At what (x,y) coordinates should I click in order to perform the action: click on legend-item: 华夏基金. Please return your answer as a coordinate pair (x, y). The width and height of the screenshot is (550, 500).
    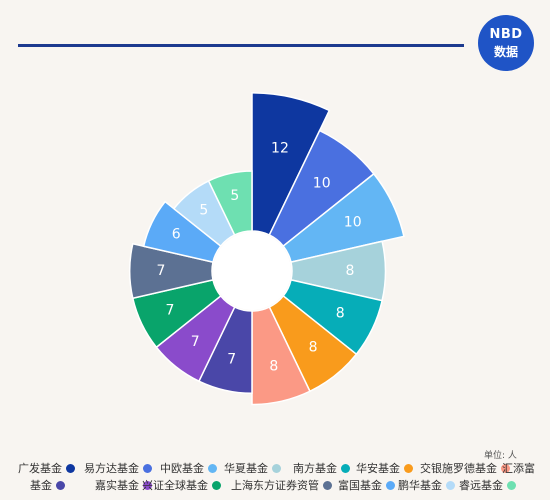
    Looking at the image, I should click on (252, 469).